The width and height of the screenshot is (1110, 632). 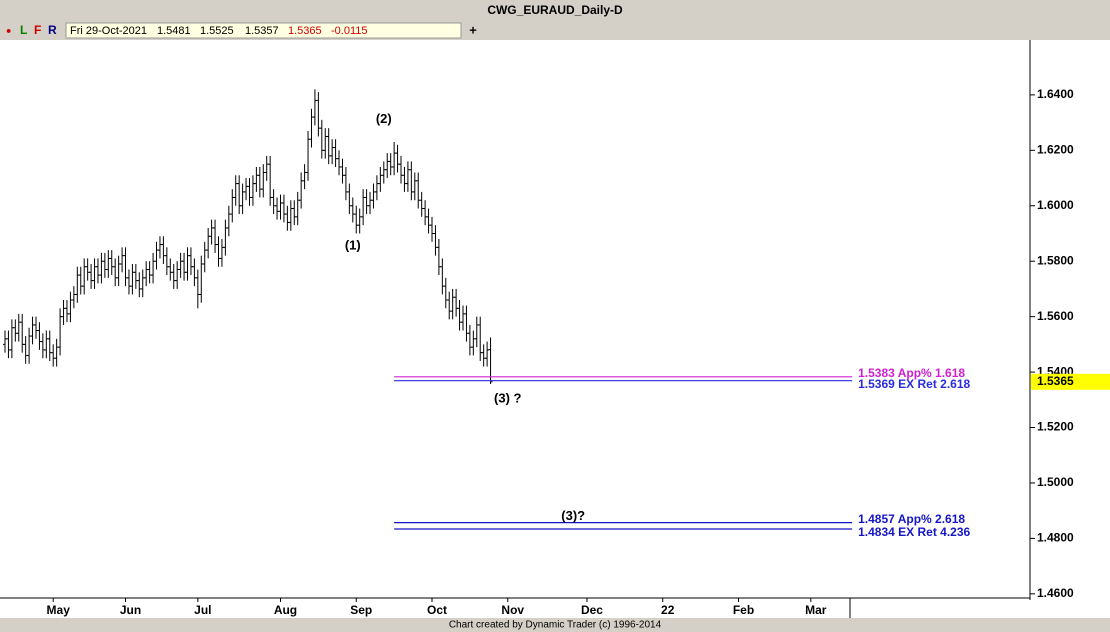 What do you see at coordinates (174, 31) in the screenshot?
I see `quote-open: 1.5481` at bounding box center [174, 31].